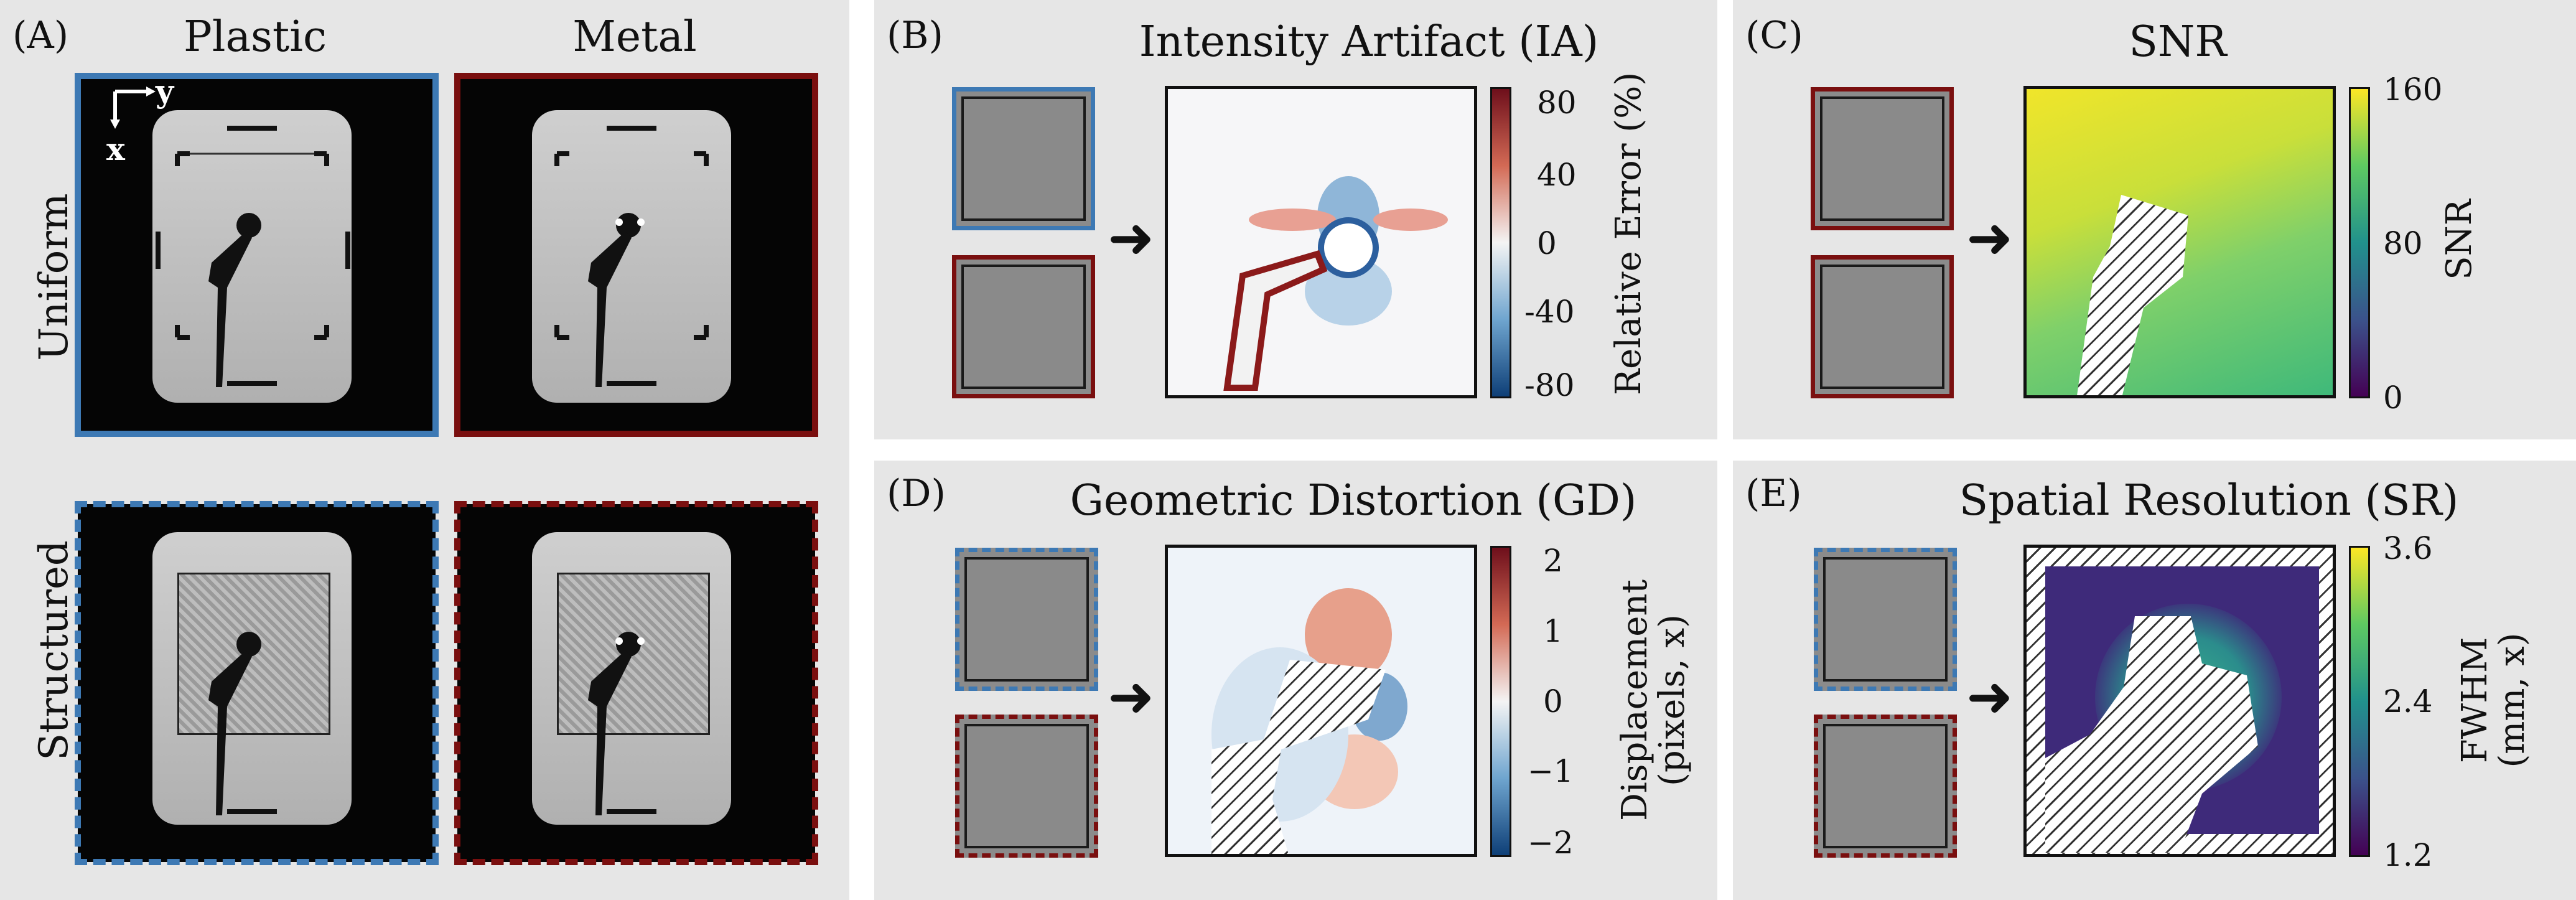 The image size is (2576, 900). Describe the element at coordinates (2403, 243) in the screenshot. I see `tick-c-1: 80` at that location.